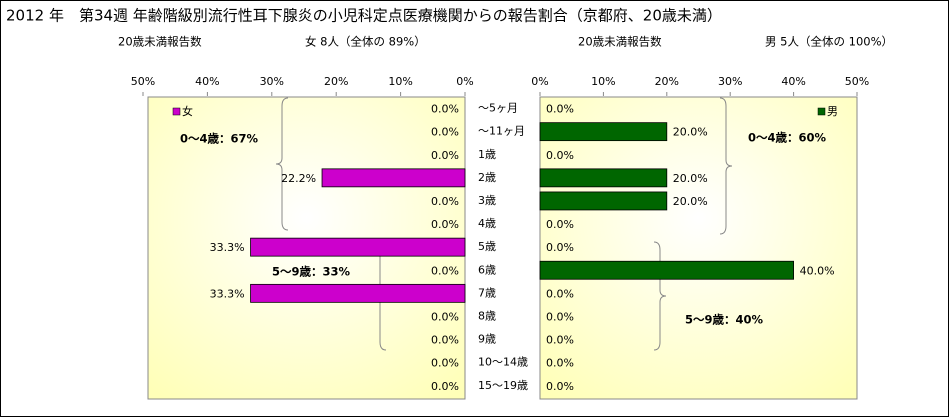  I want to click on legend-label: 男, so click(832, 111).